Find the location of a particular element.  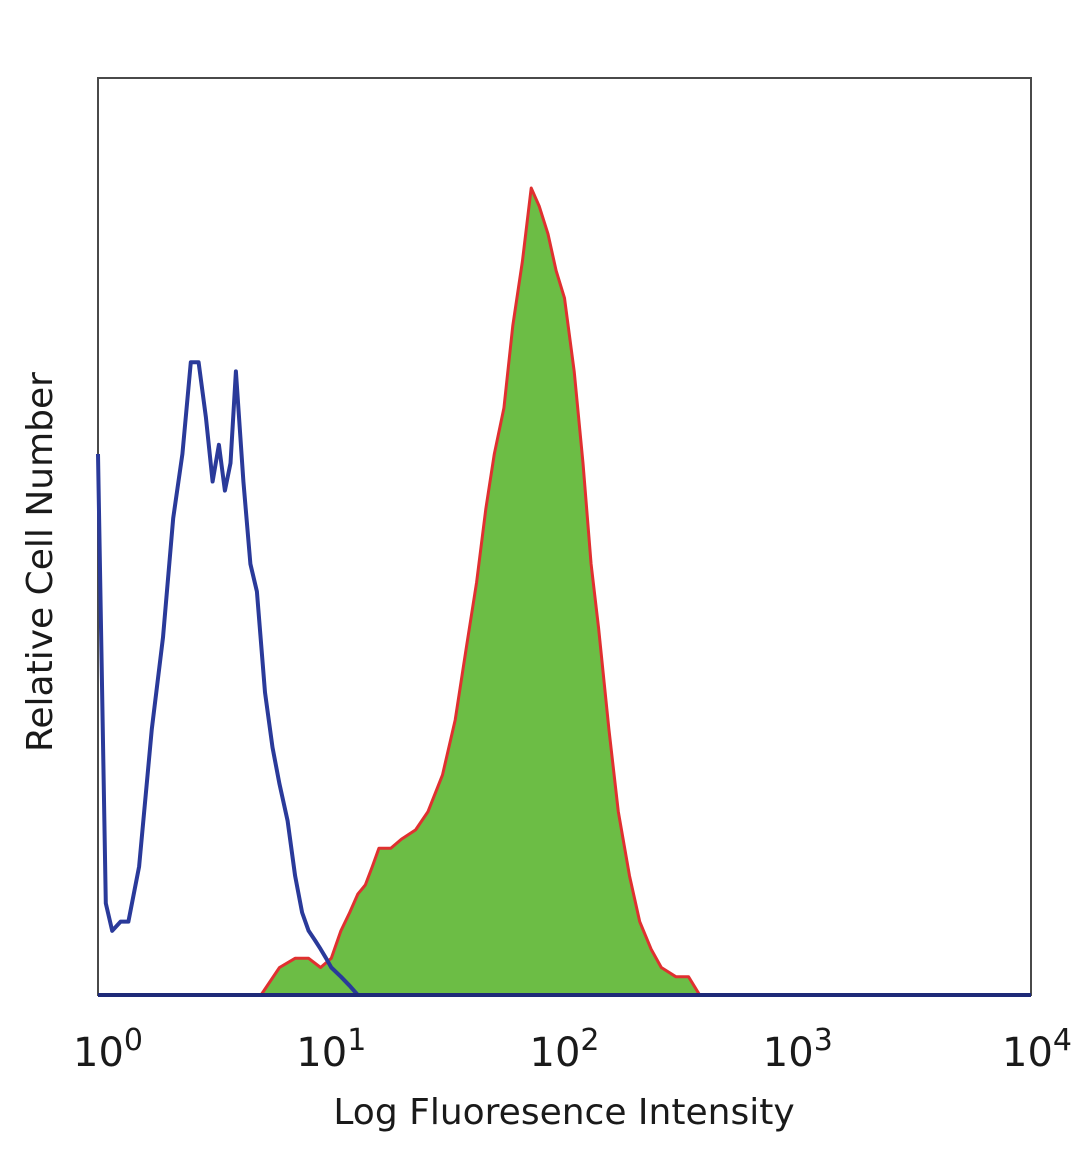

x-tick-label: 102 is located at coordinates (565, 1049).